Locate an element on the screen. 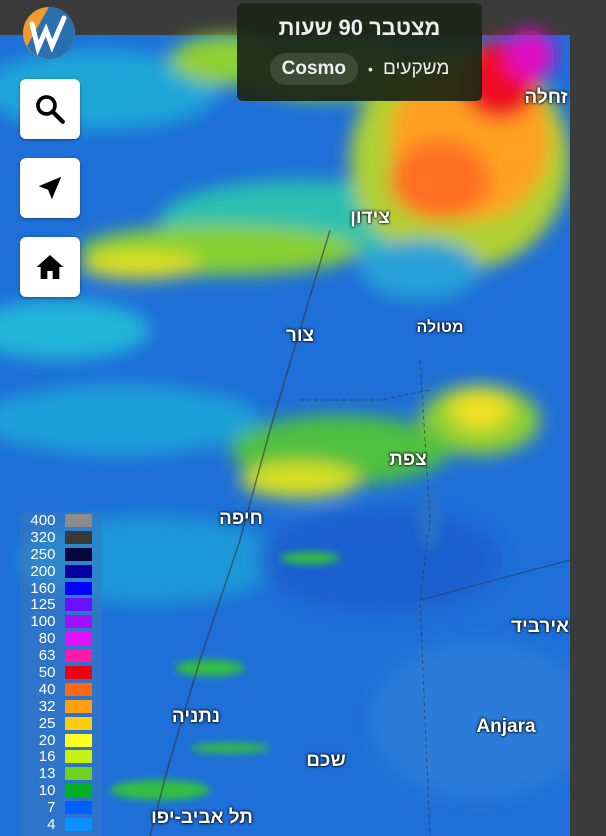 This screenshot has width=606, height=836. legend-row: 40 is located at coordinates (61, 689).